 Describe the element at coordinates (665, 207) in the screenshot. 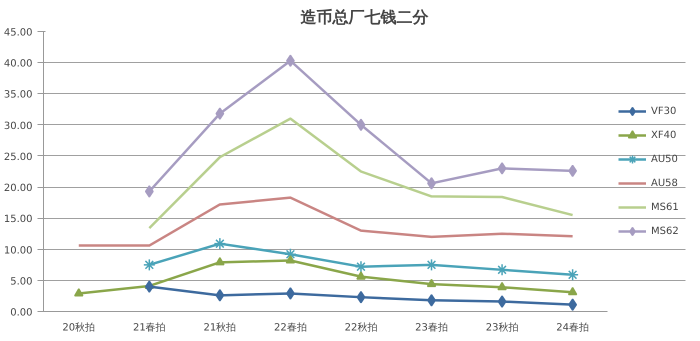

I see `legend-label: MS61` at that location.